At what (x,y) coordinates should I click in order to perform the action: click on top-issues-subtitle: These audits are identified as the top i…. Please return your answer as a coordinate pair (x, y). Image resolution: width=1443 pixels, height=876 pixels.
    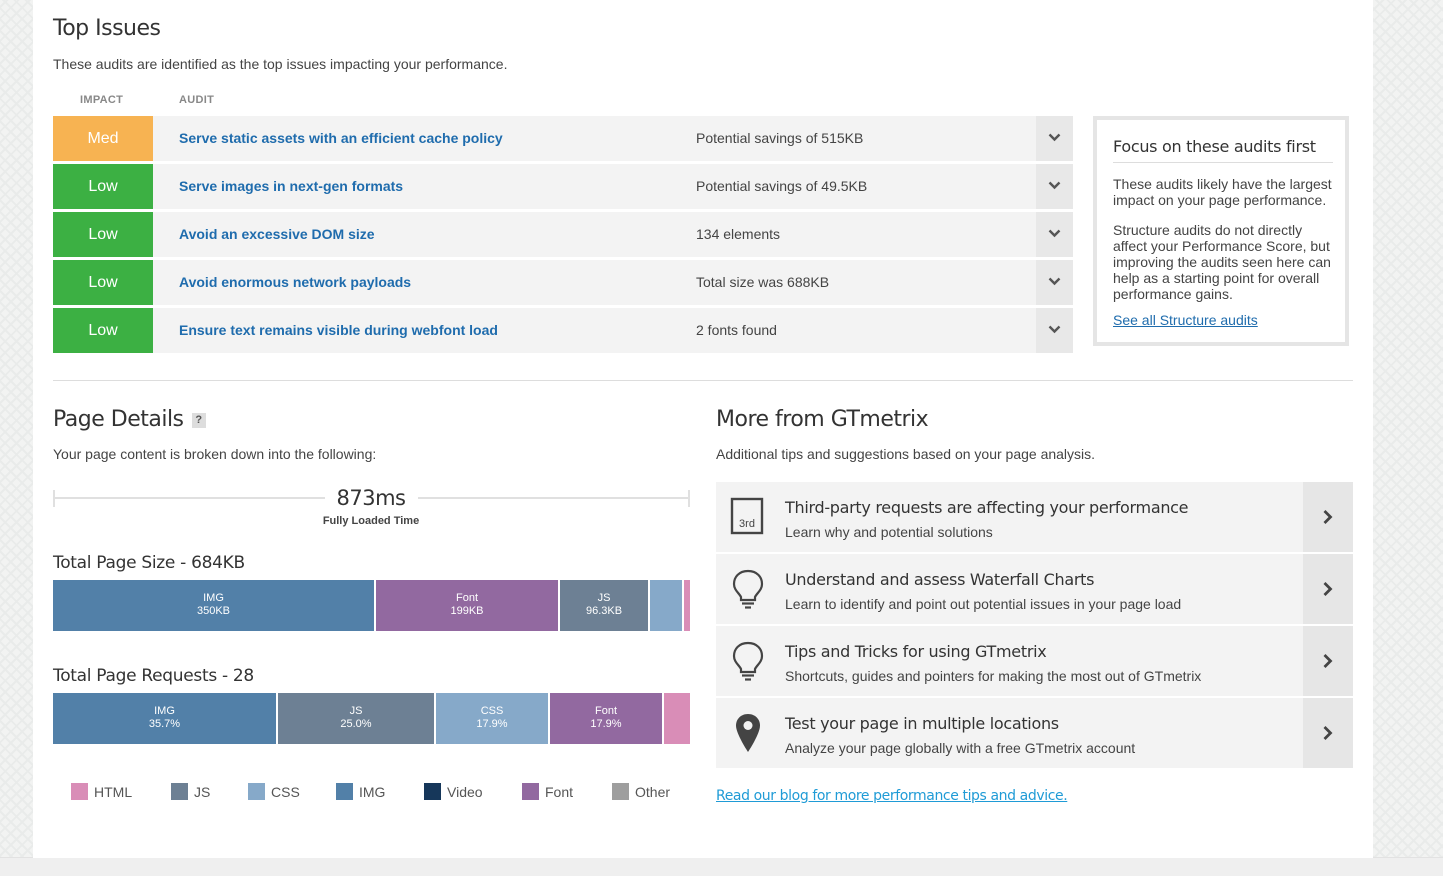
    Looking at the image, I should click on (280, 64).